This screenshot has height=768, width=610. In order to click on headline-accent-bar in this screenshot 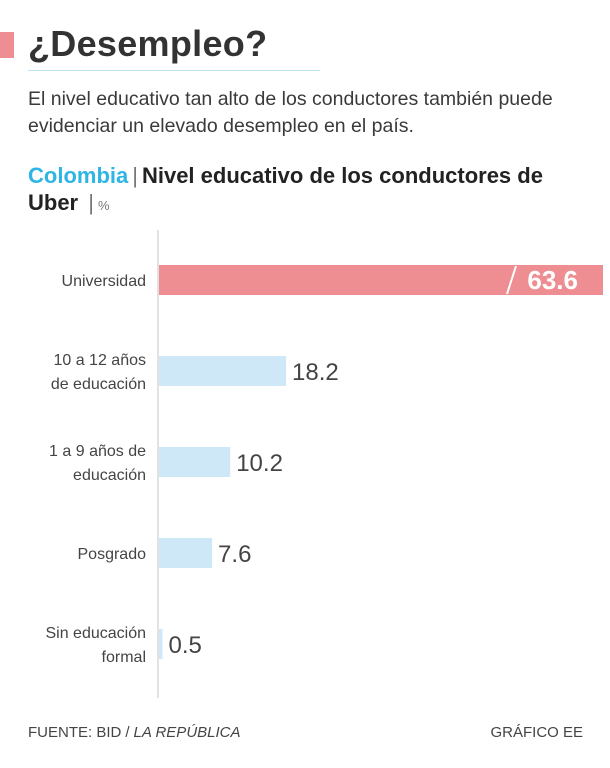, I will do `click(7, 45)`.